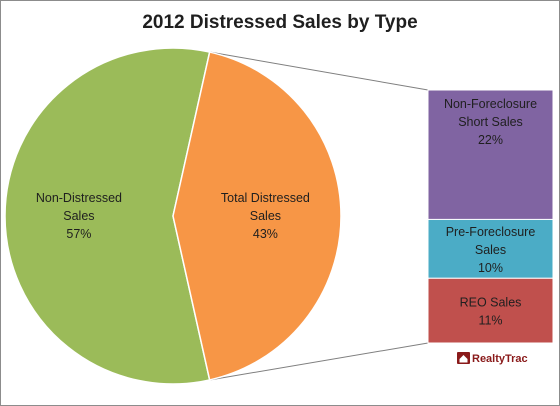 Image resolution: width=560 pixels, height=406 pixels. What do you see at coordinates (490, 140) in the screenshot?
I see `bar-label-1-line-3: 22%` at bounding box center [490, 140].